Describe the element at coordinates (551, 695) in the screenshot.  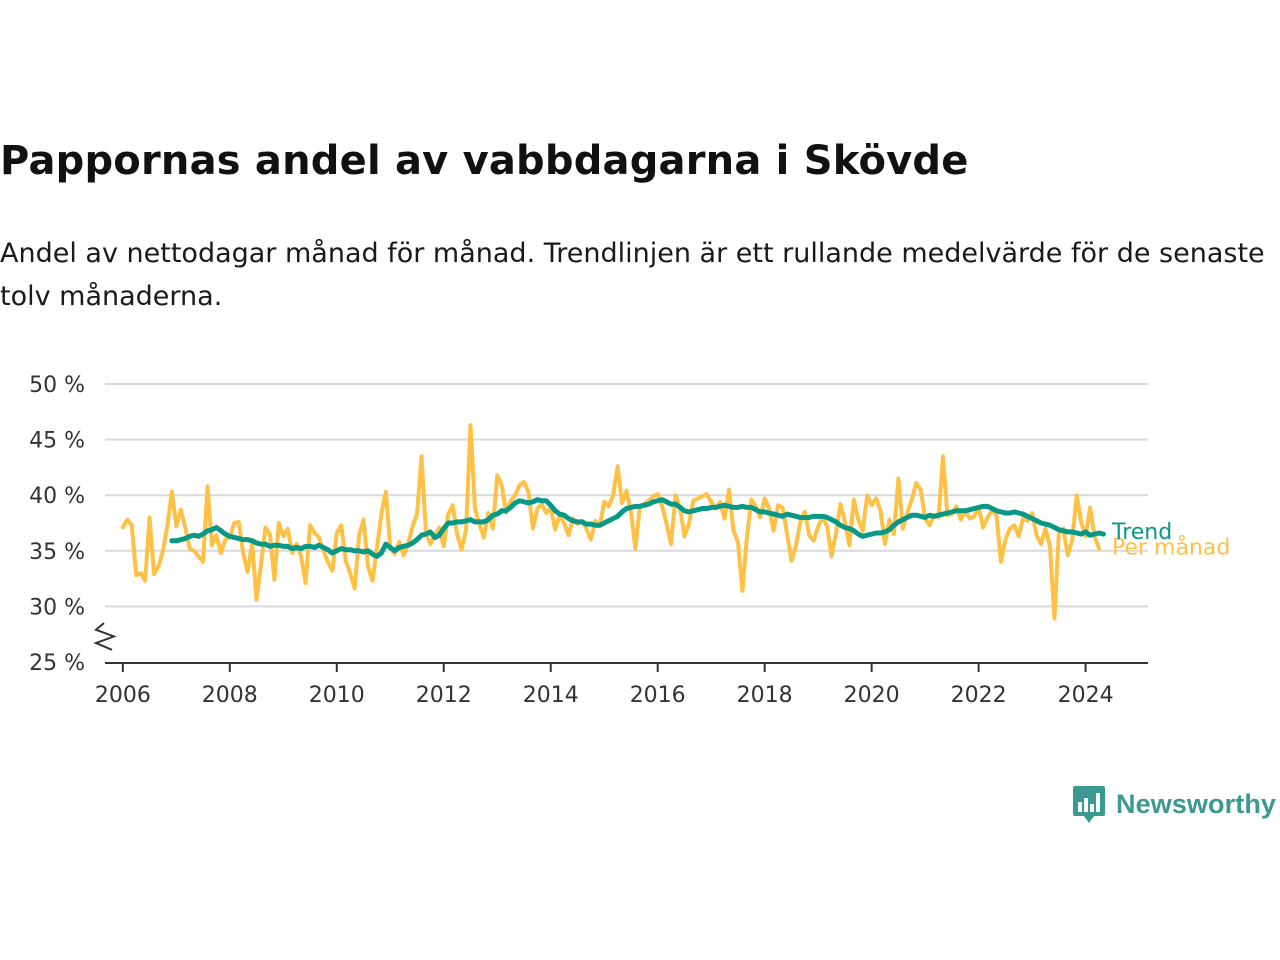
I see `x-tick-label: 2014` at that location.